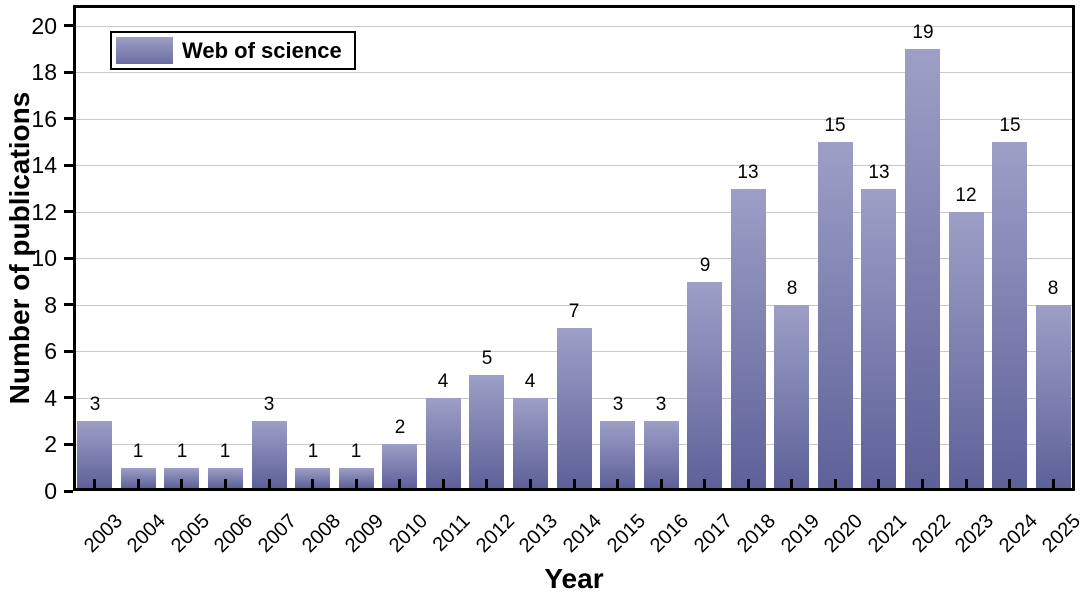 The image size is (1080, 600). Describe the element at coordinates (190, 534) in the screenshot. I see `x-tick-label: 2005` at that location.